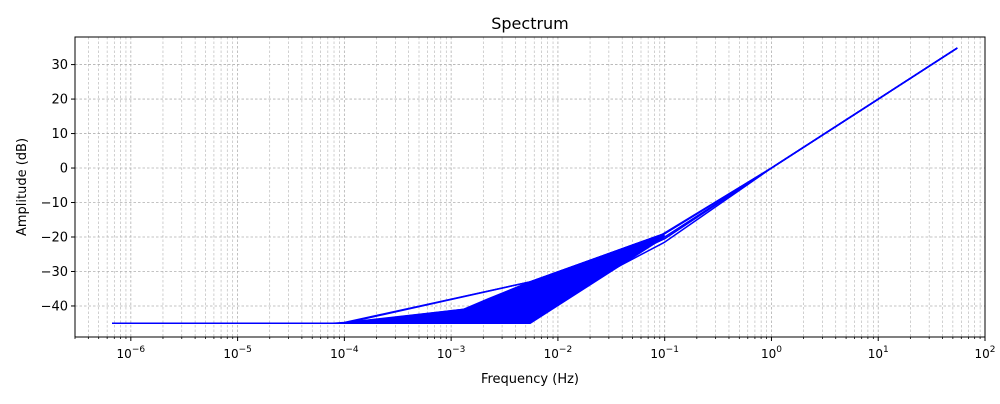 The image size is (1000, 404). Describe the element at coordinates (530, 23) in the screenshot. I see `chart-title: Spectrum` at that location.